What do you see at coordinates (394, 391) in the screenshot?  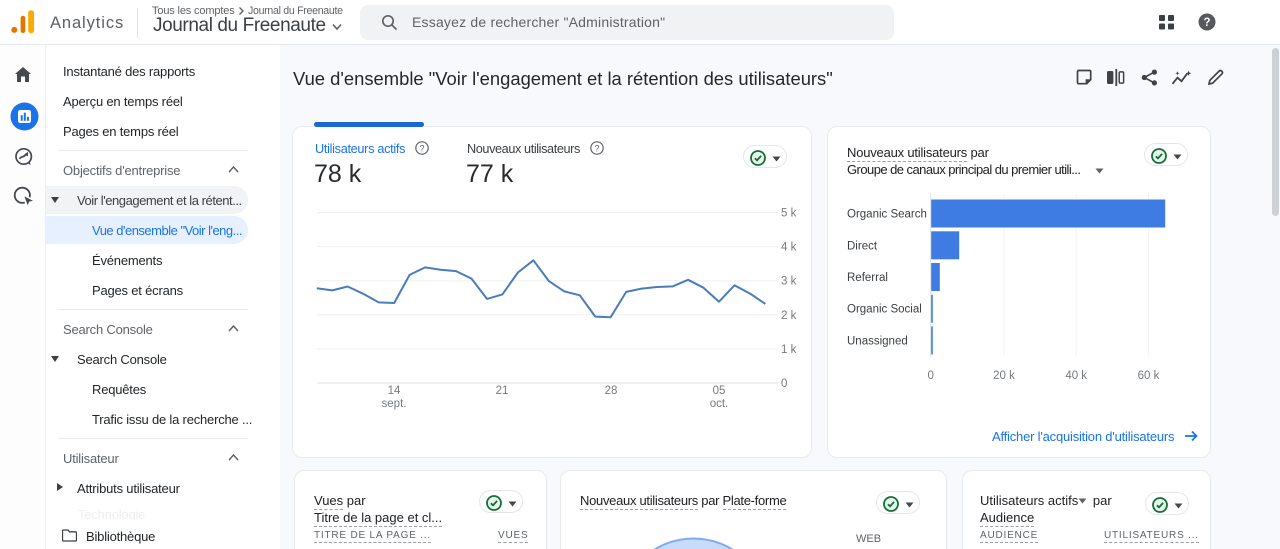 I see `svg-text: 14` at bounding box center [394, 391].